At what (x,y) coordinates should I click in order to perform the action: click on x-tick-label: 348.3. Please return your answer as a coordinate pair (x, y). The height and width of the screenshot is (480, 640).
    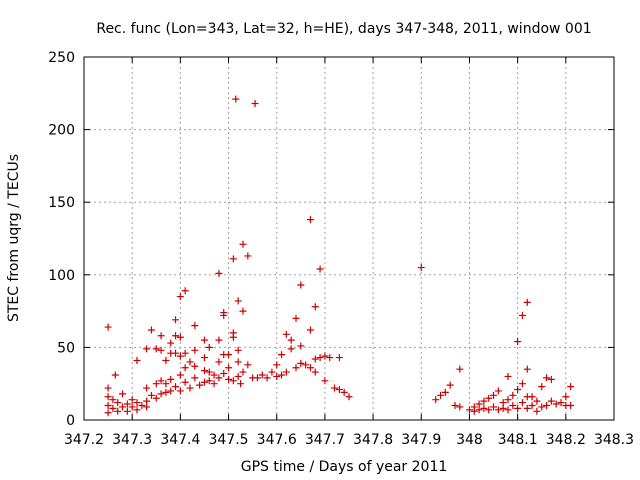
    Looking at the image, I should click on (614, 440).